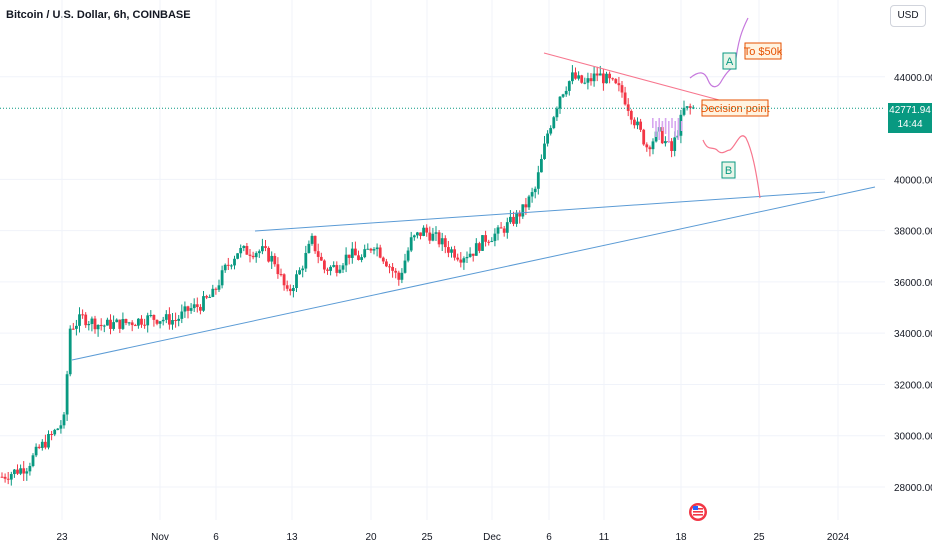 This screenshot has width=932, height=550. Describe the element at coordinates (681, 537) in the screenshot. I see `x-tick-label: 18` at that location.